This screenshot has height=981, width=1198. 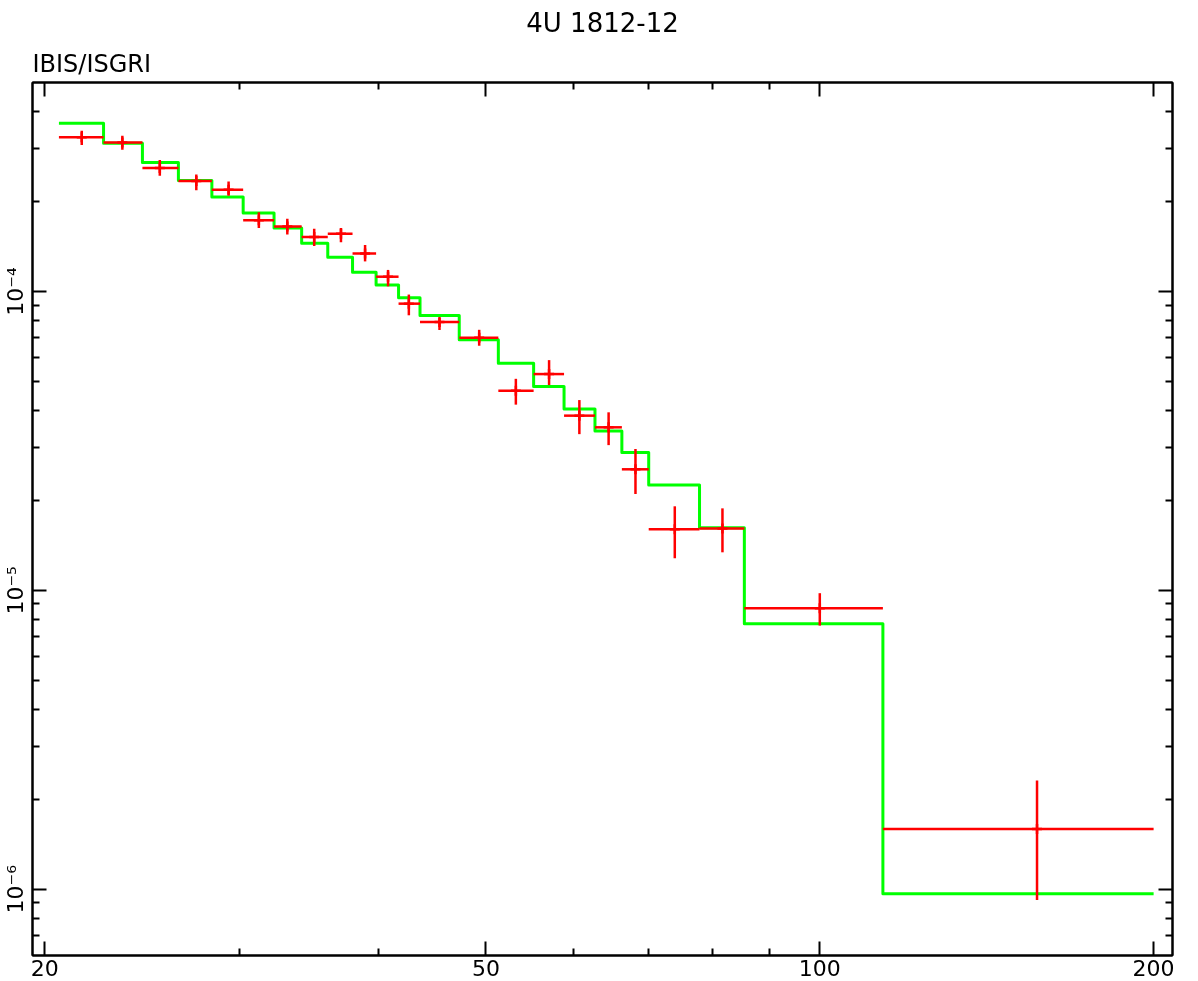 I want to click on text: IBIS/ISGRI, so click(x=92, y=63).